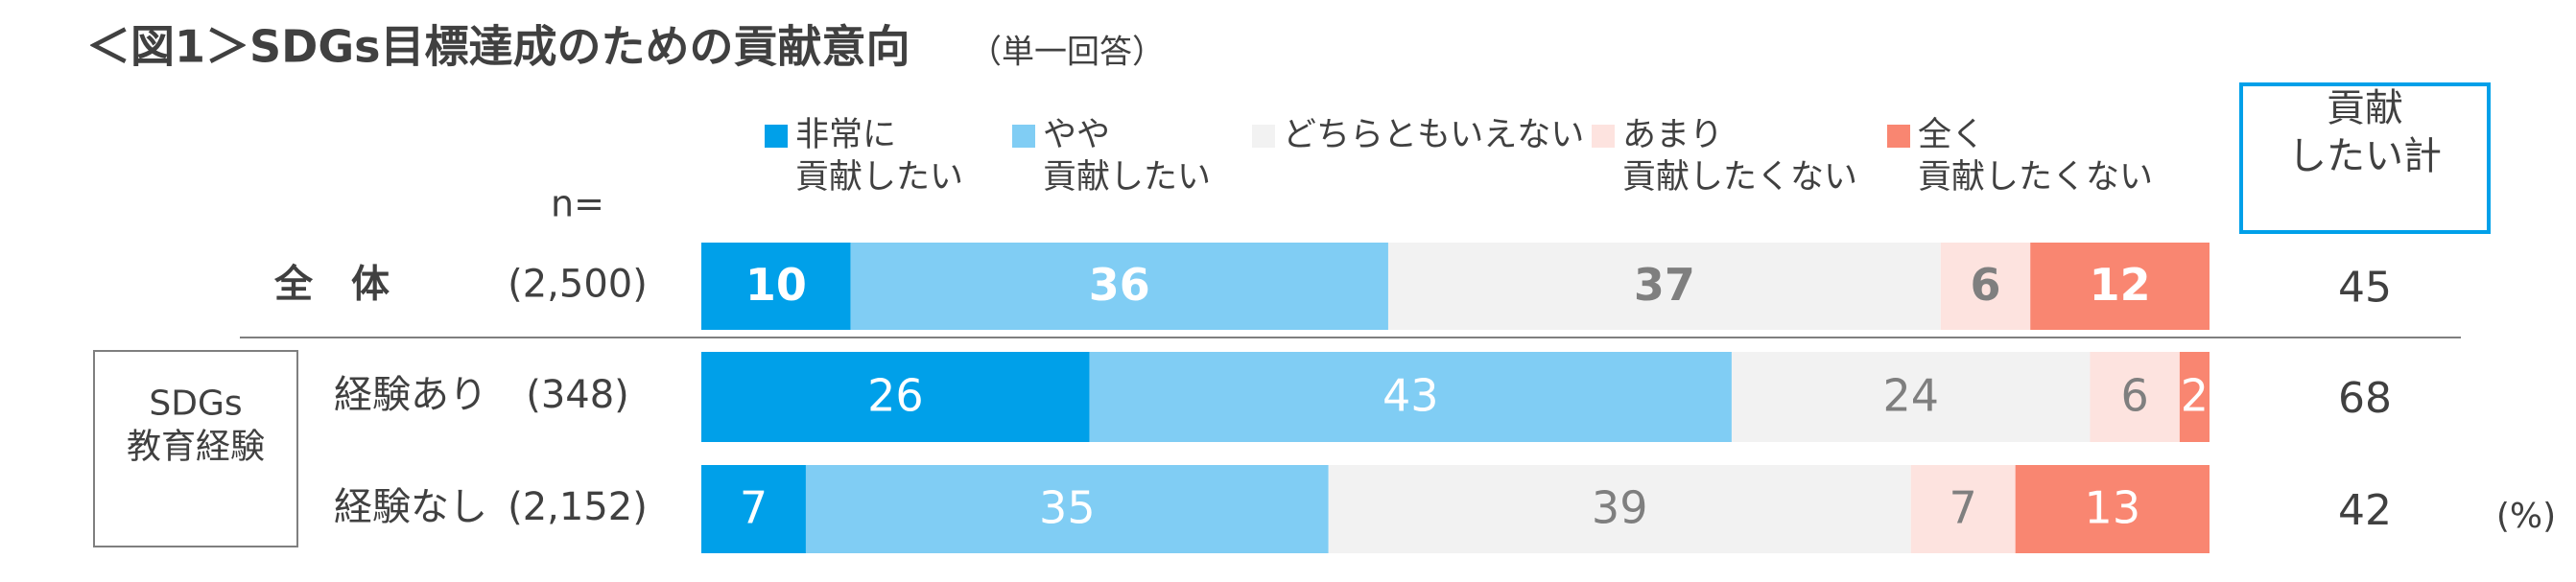 This screenshot has height=582, width=2576. Describe the element at coordinates (2365, 132) in the screenshot. I see `total-header: 貢献したい計` at that location.